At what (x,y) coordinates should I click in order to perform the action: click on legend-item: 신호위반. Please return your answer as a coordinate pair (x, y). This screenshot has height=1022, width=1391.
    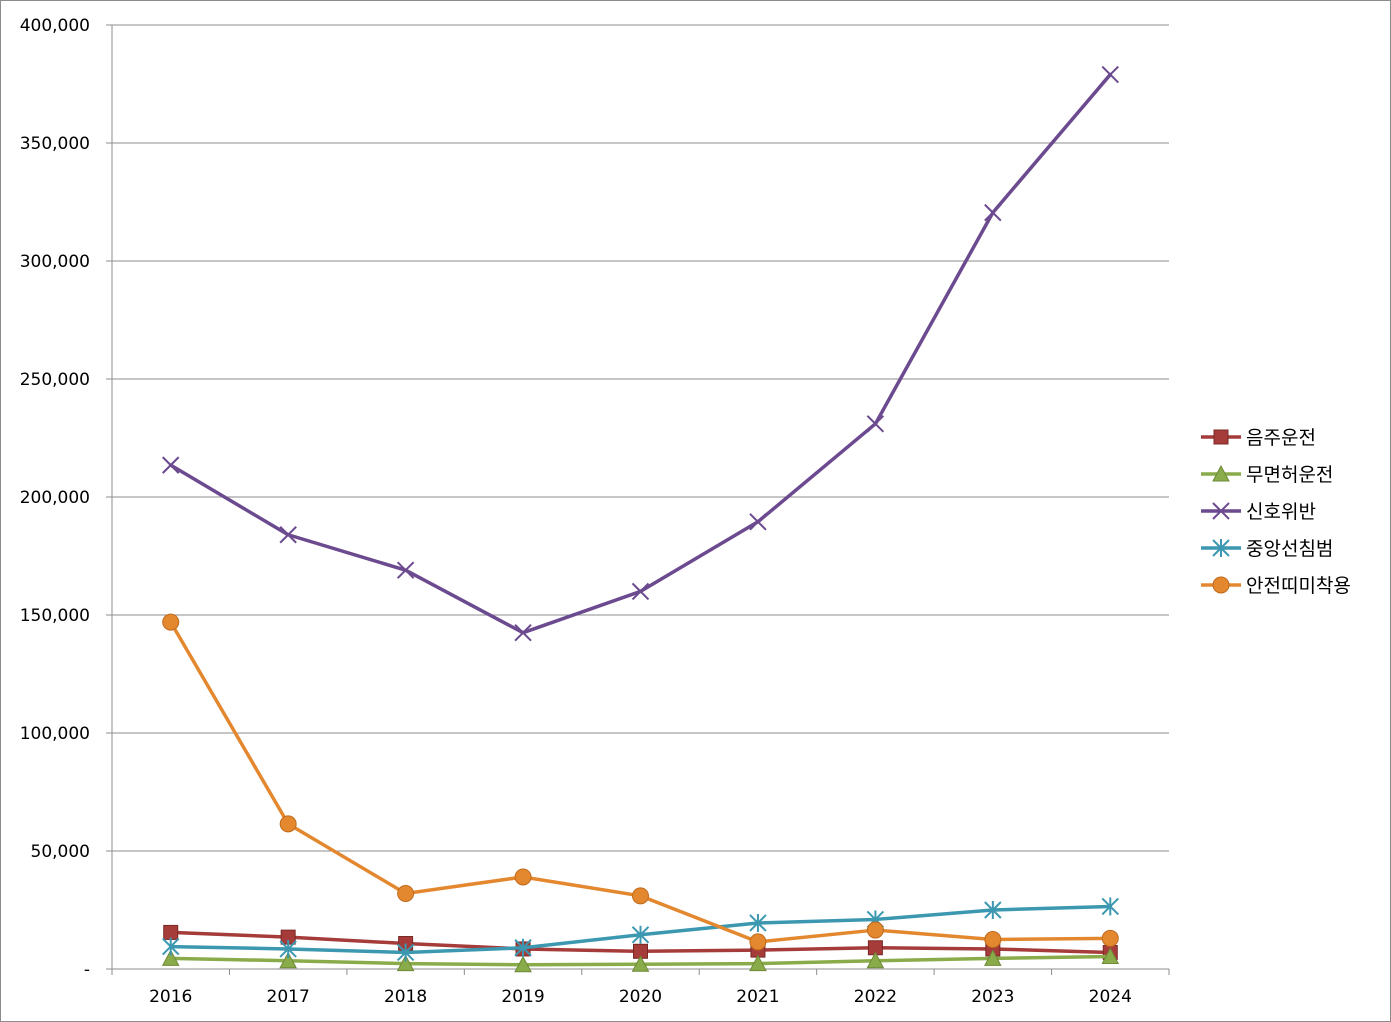
    Looking at the image, I should click on (1258, 512).